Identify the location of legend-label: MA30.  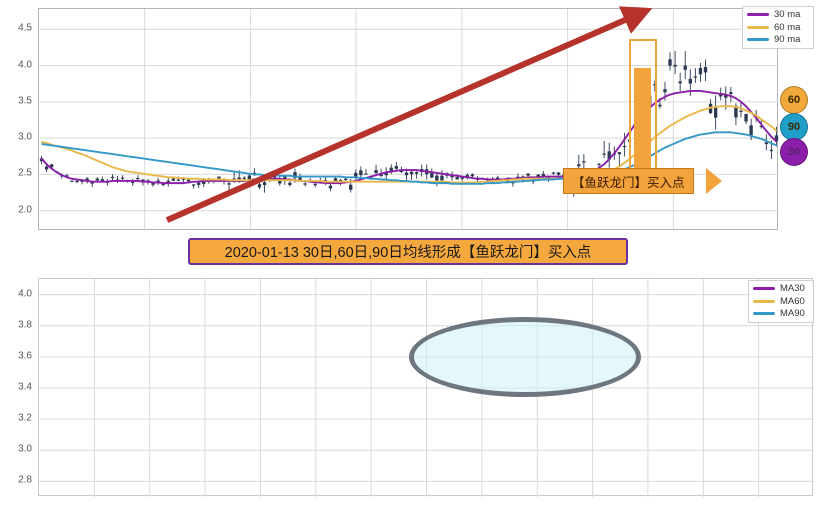
(792, 288).